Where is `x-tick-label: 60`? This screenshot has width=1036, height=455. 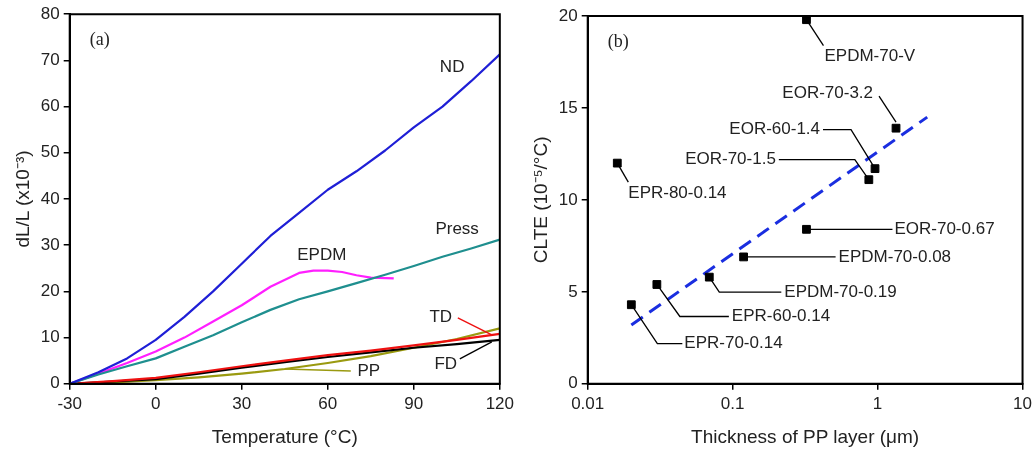 x-tick-label: 60 is located at coordinates (328, 403).